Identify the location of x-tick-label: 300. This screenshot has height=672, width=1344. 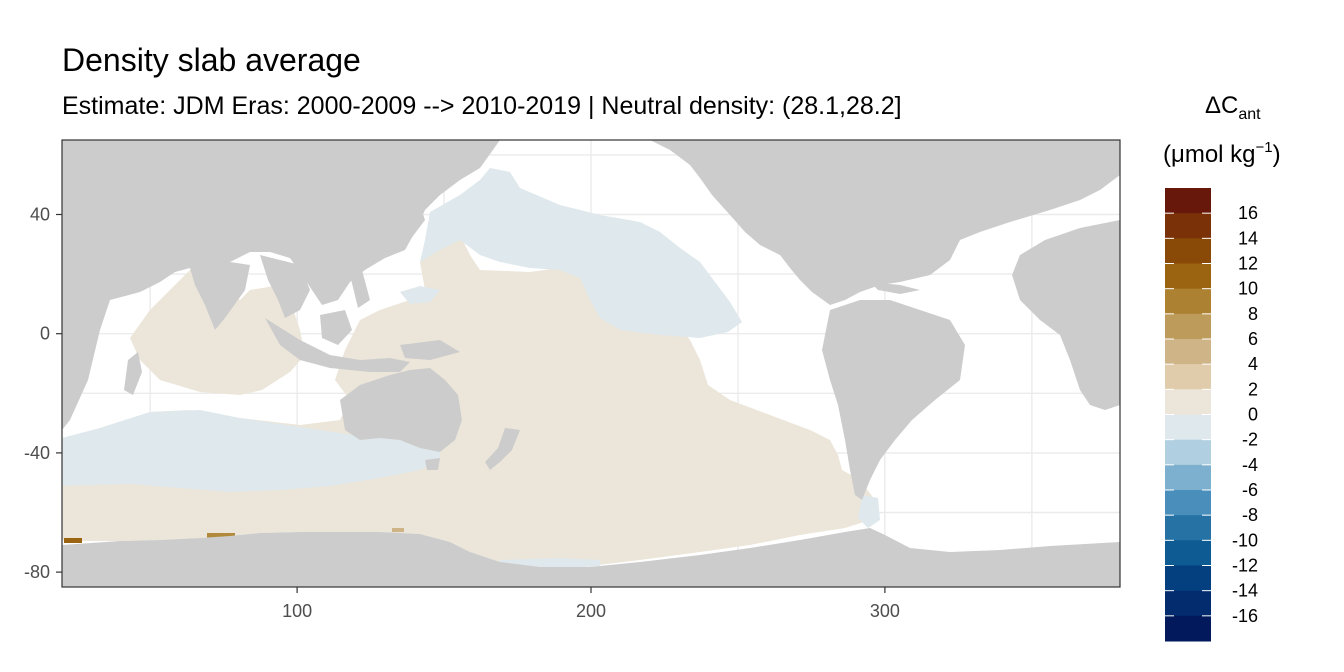
(885, 611).